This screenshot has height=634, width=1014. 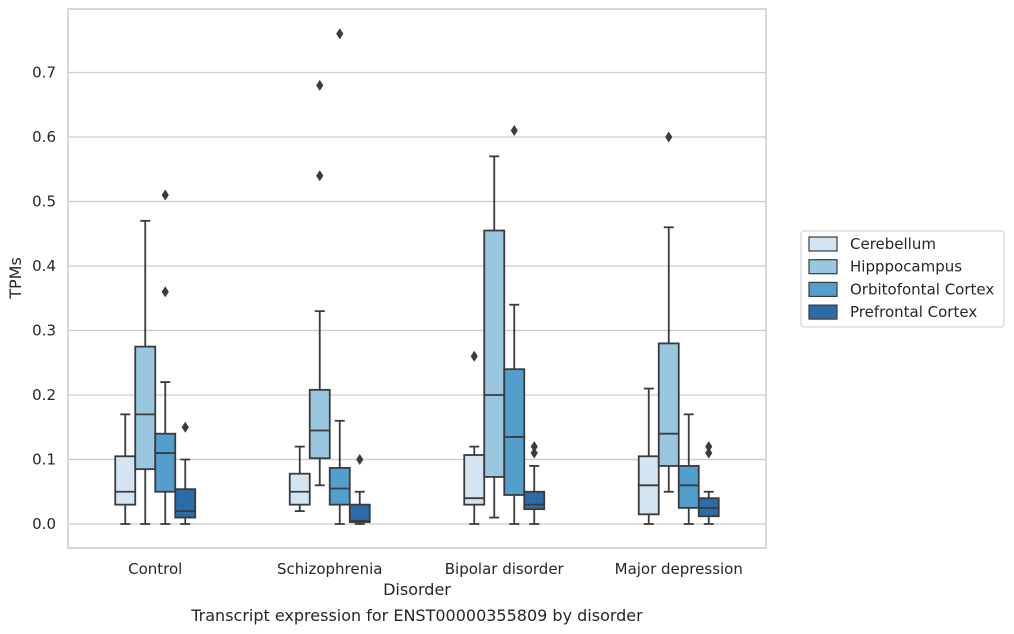 What do you see at coordinates (893, 244) in the screenshot?
I see `legend-label: Cerebellum` at bounding box center [893, 244].